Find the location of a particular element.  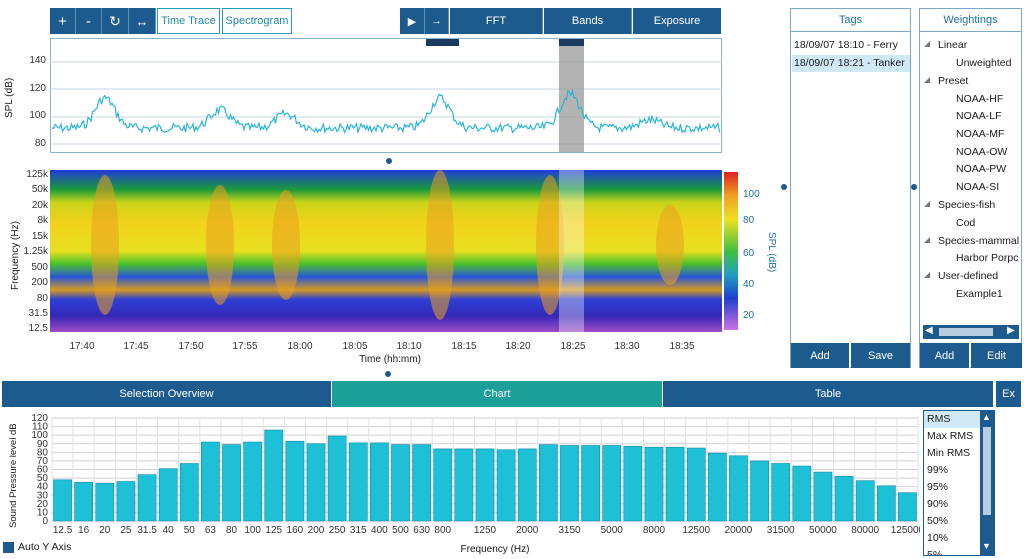

tree-leaf: Harbor Porpc is located at coordinates (987, 258).